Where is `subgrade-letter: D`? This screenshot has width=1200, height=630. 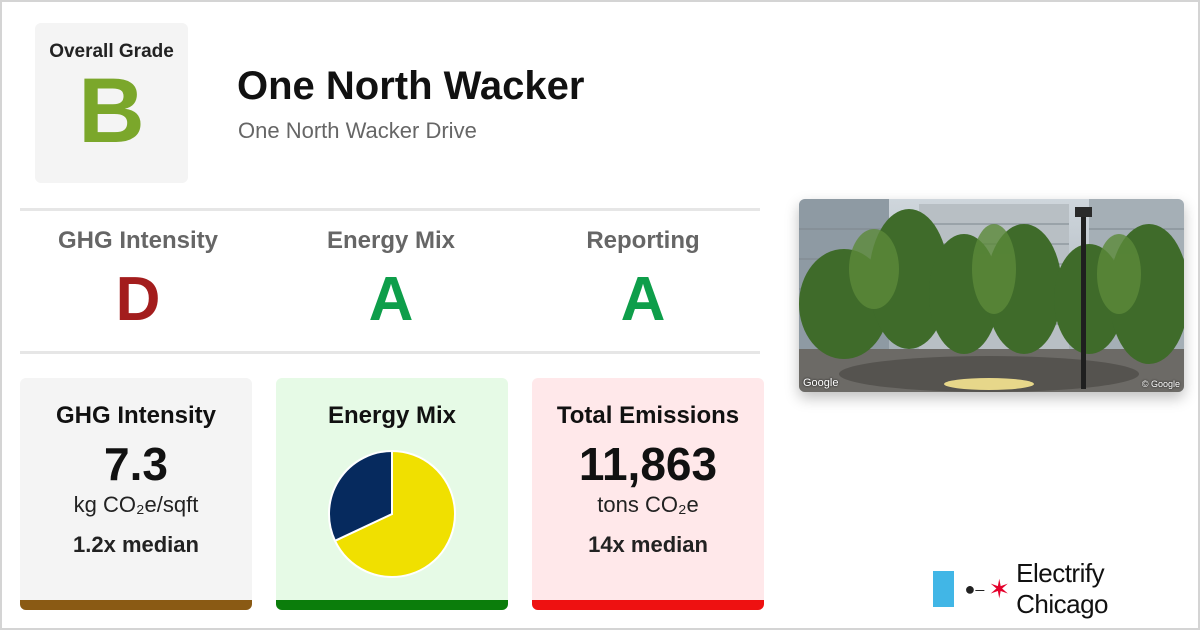 subgrade-letter: D is located at coordinates (138, 299).